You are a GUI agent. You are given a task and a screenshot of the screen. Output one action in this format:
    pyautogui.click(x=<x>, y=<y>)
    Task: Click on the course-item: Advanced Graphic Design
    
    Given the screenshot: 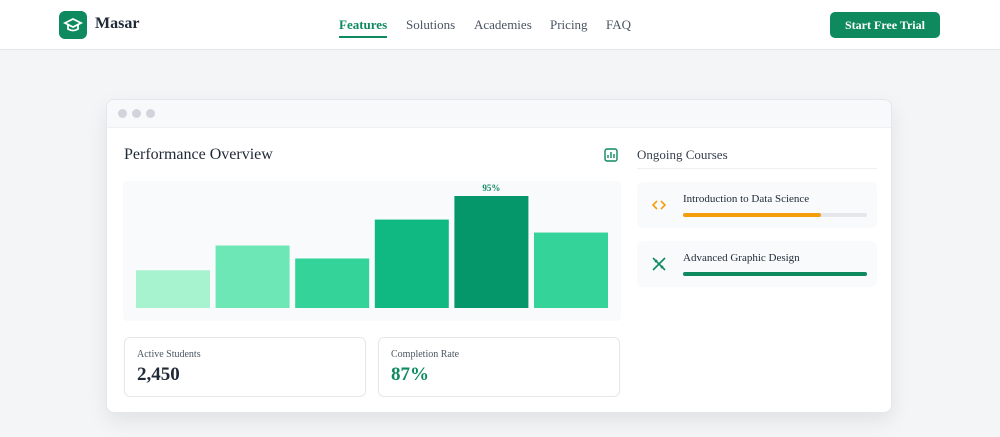 What is the action you would take?
    pyautogui.click(x=757, y=264)
    